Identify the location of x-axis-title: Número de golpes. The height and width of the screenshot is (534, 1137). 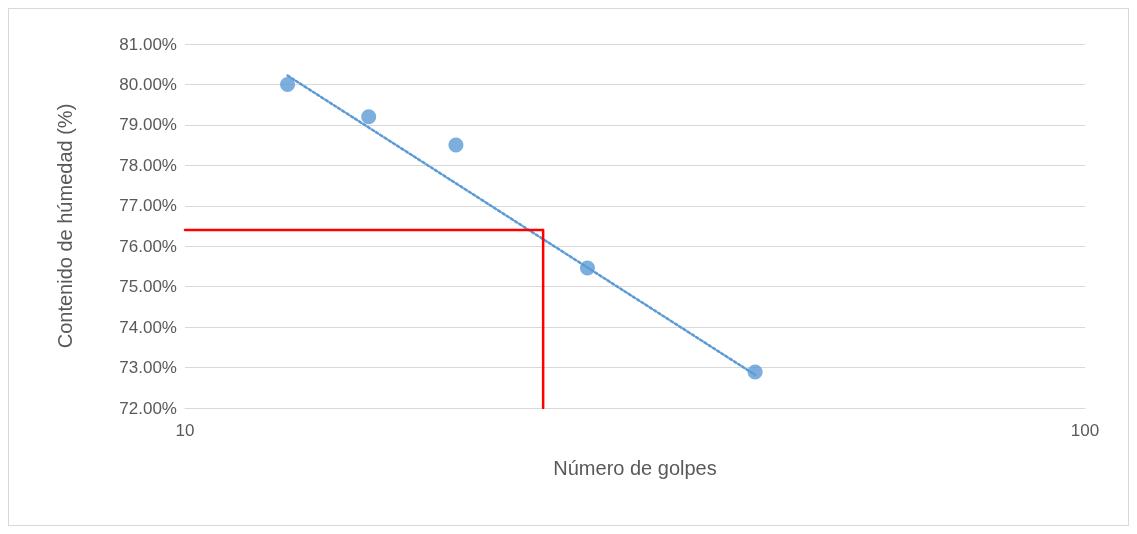
(635, 468).